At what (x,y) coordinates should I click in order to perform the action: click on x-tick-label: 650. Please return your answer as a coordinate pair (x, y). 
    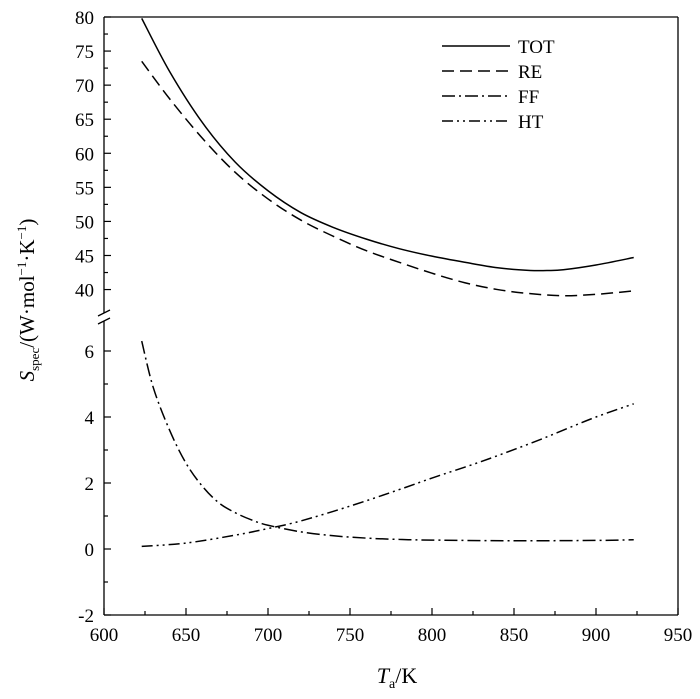
    Looking at the image, I should click on (186, 635).